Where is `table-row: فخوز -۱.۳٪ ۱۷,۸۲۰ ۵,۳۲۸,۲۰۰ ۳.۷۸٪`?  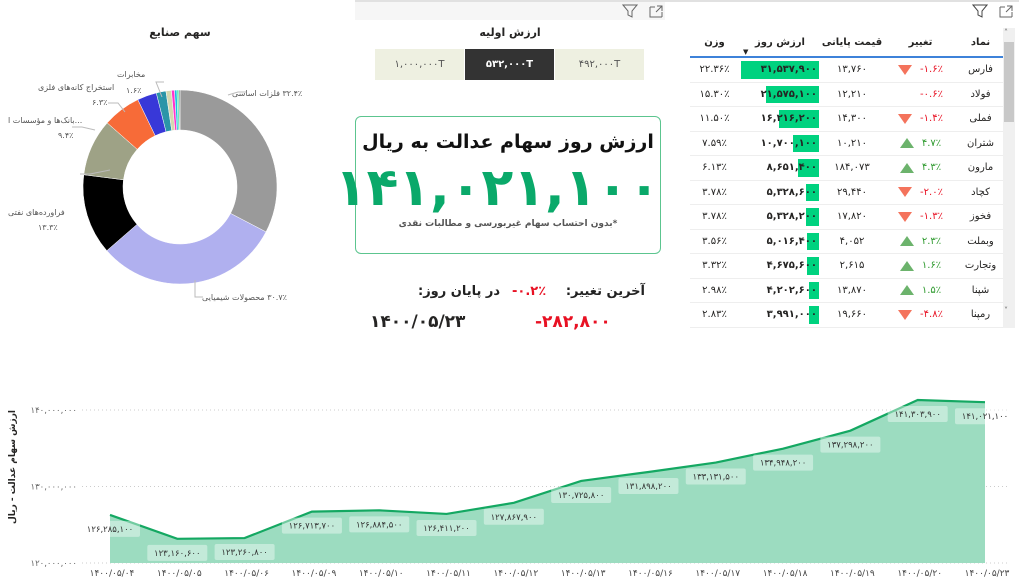 table-row: فخوز -۱.۳٪ ۱۷,۸۲۰ ۵,۳۲۸,۲۰۰ ۳.۷۸٪ is located at coordinates (846, 217).